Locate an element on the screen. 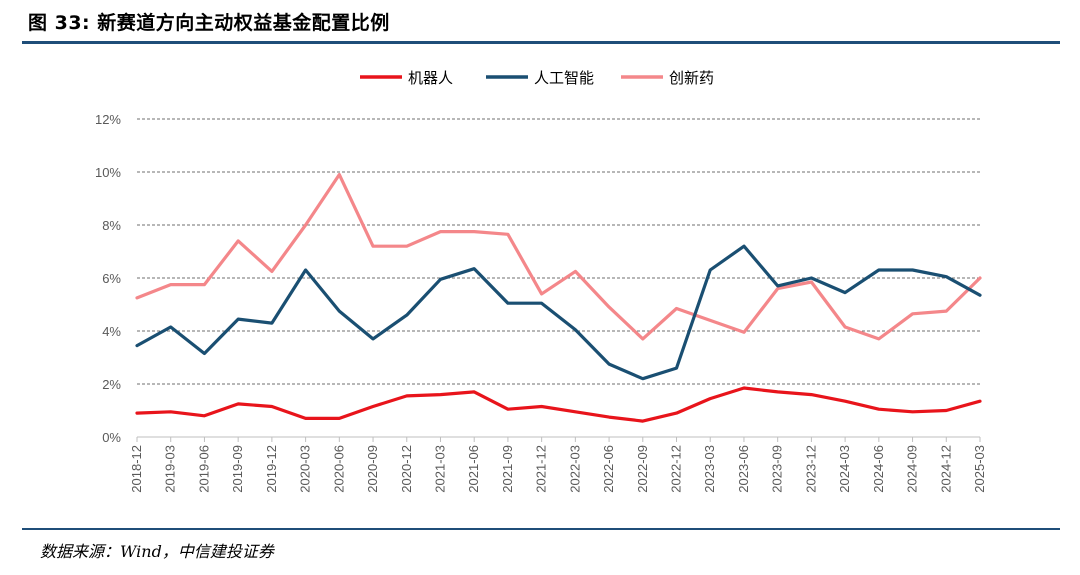 This screenshot has height=575, width=1080. x-tick-label: 2024-12 is located at coordinates (945, 469).